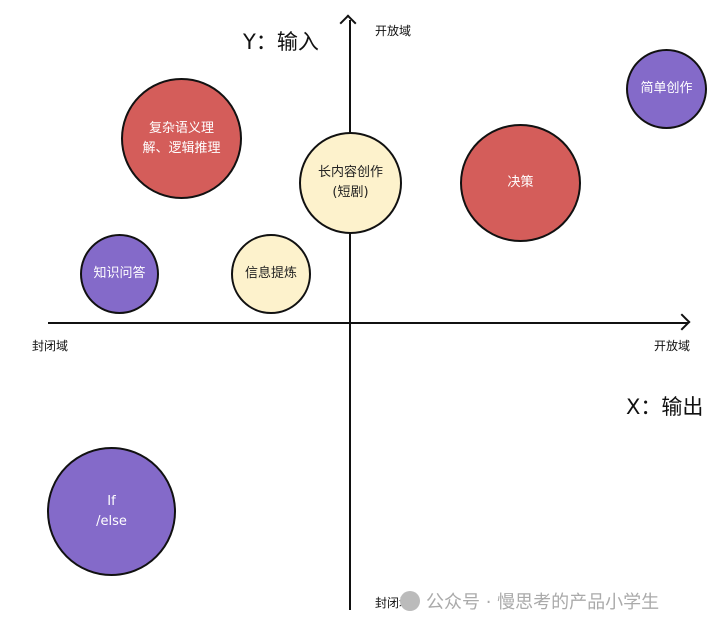  What do you see at coordinates (393, 31) in the screenshot?
I see `y-axis-top-label: 开放域` at bounding box center [393, 31].